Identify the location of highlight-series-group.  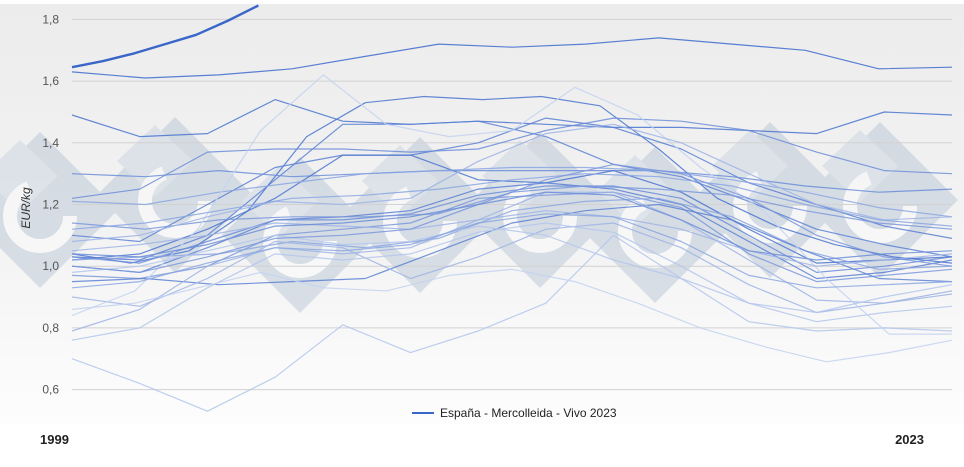
(165, 36).